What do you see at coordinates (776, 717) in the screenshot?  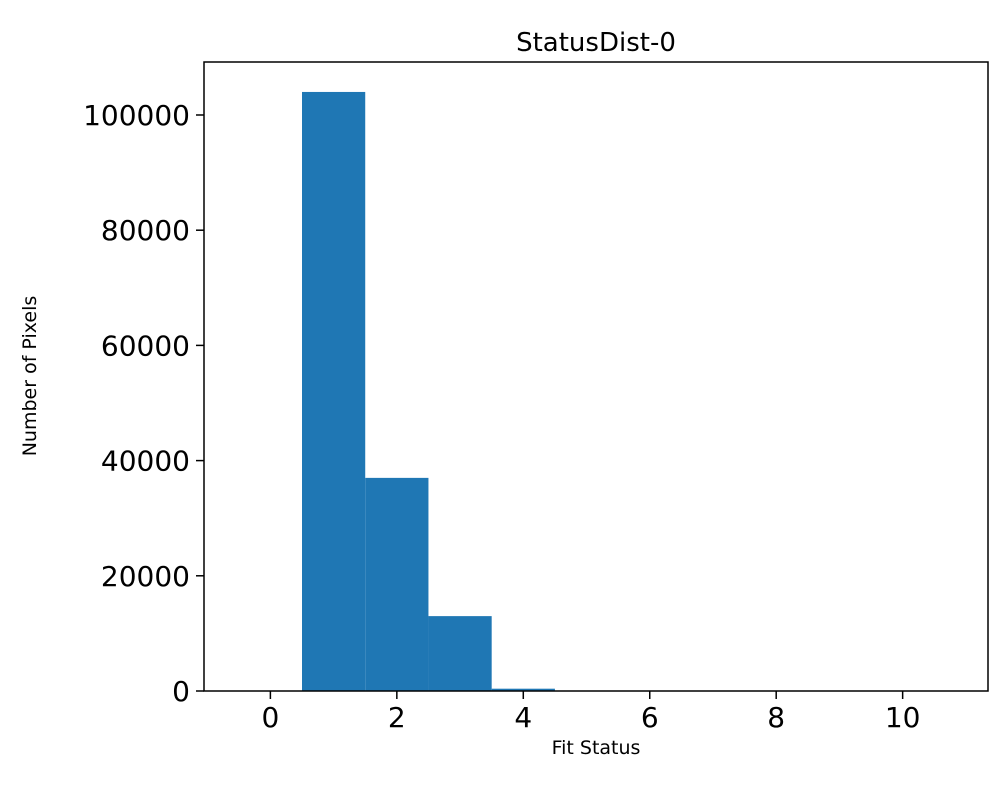 I see `x-tick-label: 8` at bounding box center [776, 717].